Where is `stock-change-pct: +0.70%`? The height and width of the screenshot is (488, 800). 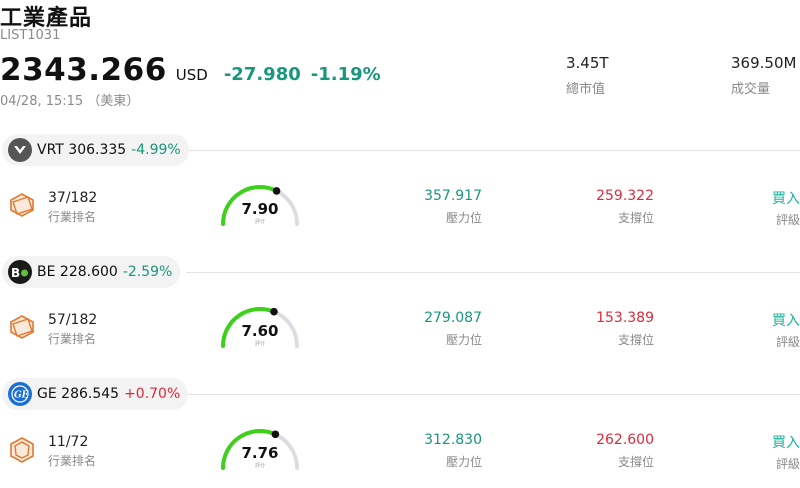 stock-change-pct: +0.70% is located at coordinates (152, 394).